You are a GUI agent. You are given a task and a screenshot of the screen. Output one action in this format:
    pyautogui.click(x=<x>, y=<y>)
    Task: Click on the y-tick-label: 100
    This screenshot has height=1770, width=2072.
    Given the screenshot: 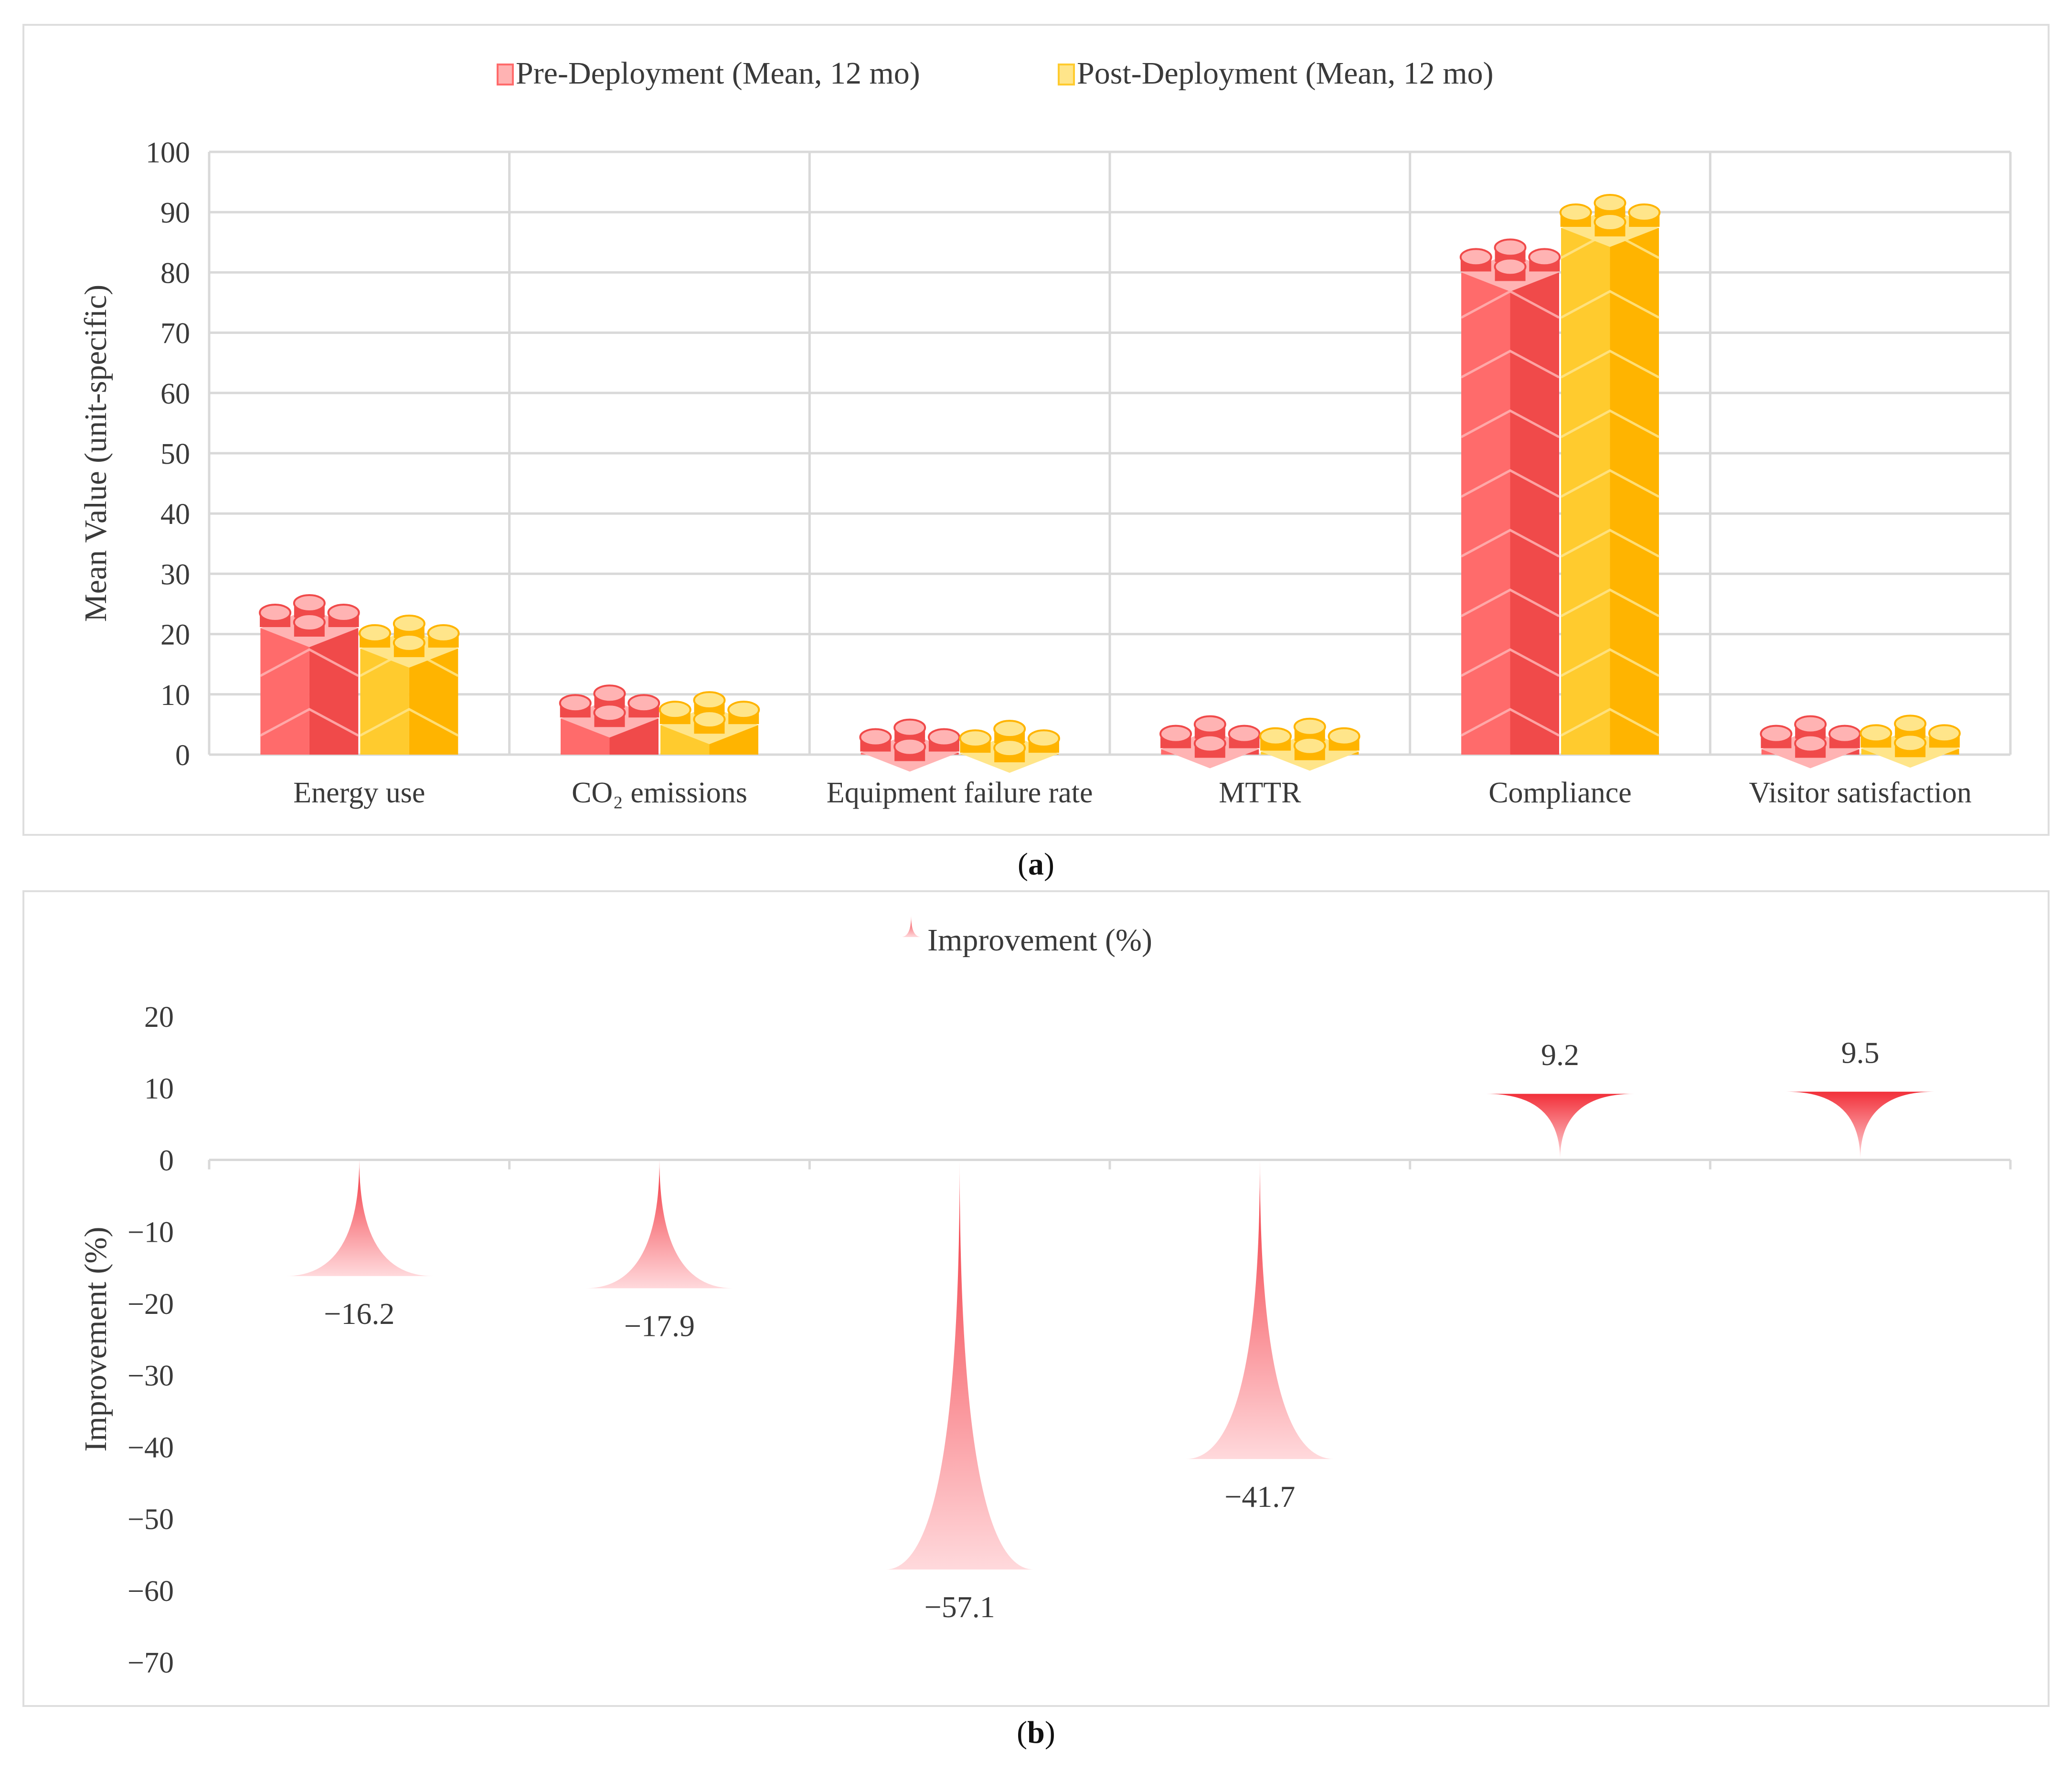 What is the action you would take?
    pyautogui.click(x=168, y=153)
    